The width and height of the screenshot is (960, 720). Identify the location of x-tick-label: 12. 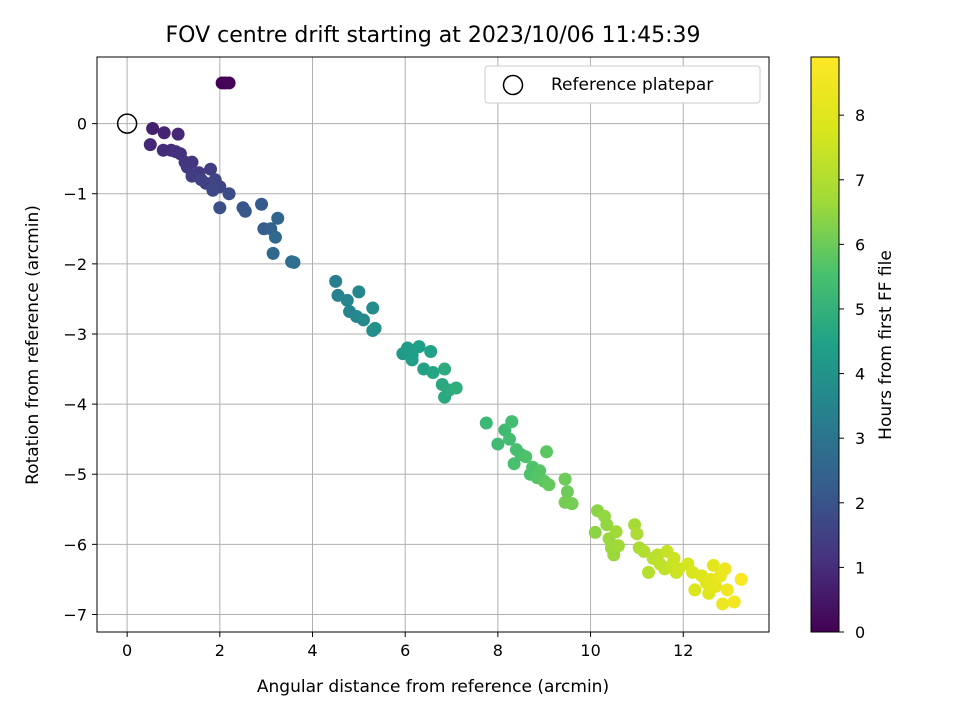
(683, 650).